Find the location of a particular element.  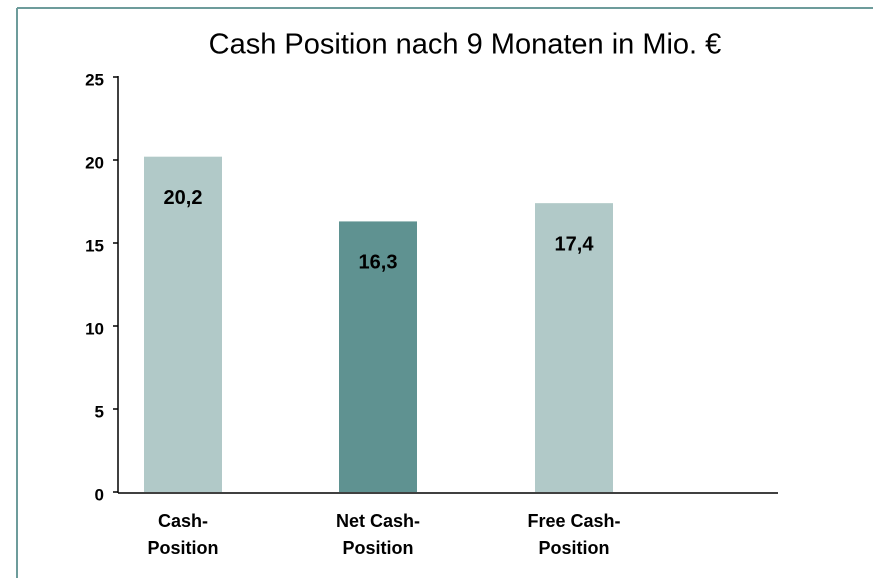

y-tick-label: 25 is located at coordinates (94, 79).